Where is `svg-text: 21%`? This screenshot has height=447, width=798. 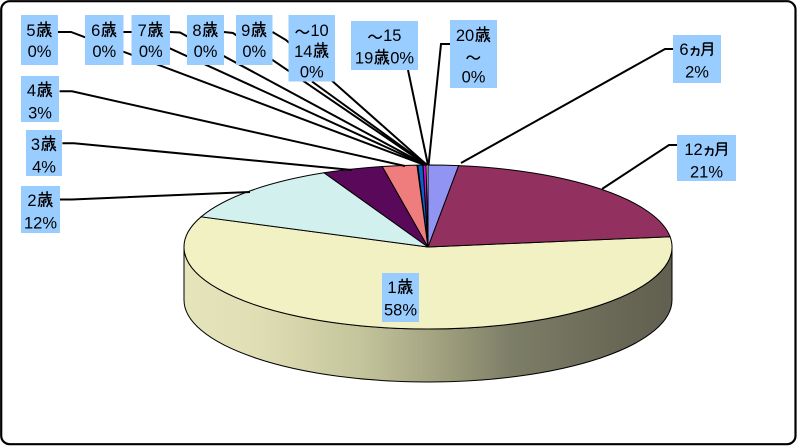
svg-text: 21% is located at coordinates (706, 173).